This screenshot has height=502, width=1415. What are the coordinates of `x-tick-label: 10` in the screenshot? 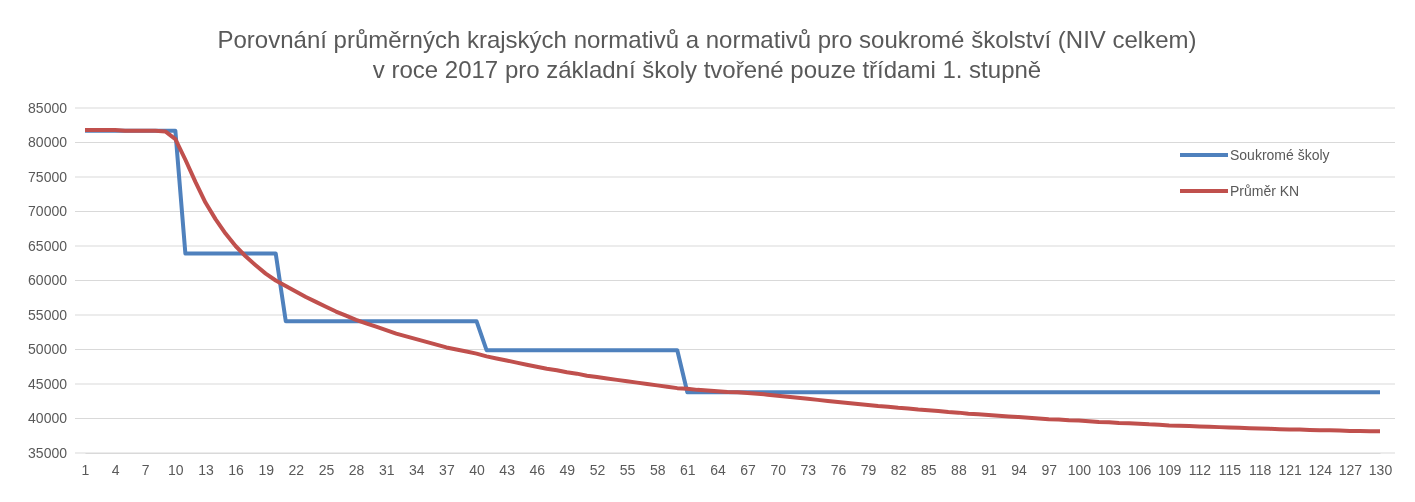 It's located at (176, 469).